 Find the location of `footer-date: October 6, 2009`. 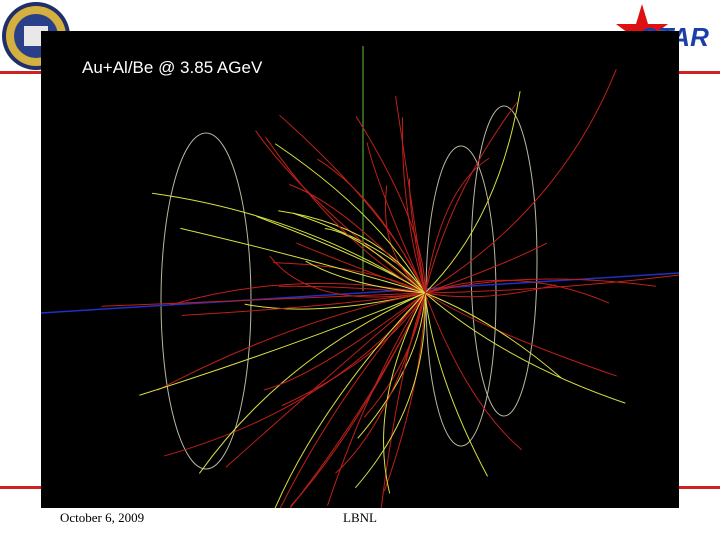

footer-date: October 6, 2009 is located at coordinates (102, 517).